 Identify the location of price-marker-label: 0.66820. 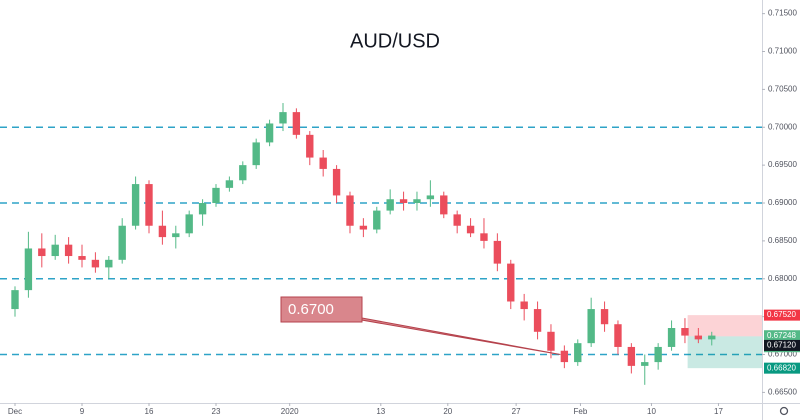
(781, 367).